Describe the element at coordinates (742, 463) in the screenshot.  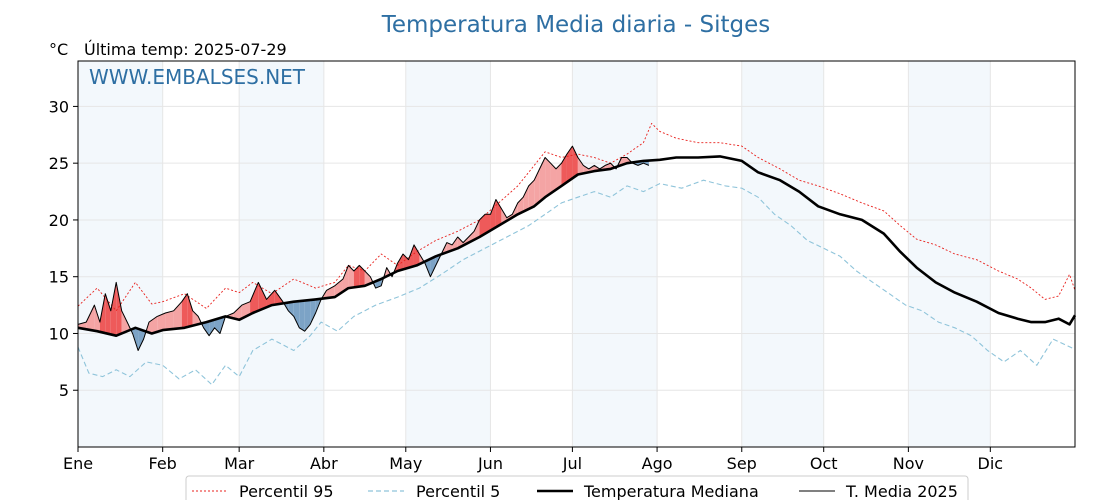
I see `x-tick-label: Sep` at that location.